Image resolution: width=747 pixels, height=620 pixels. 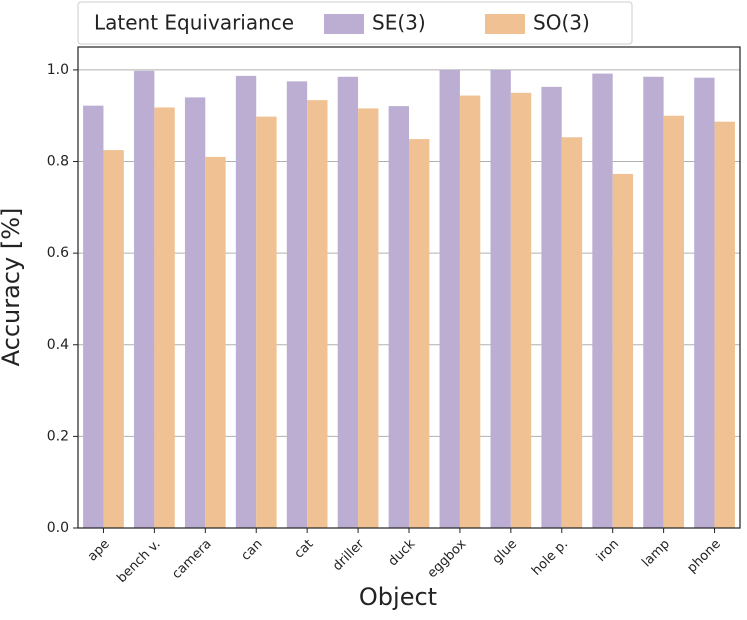 I want to click on x-tick-label: glue, so click(x=505, y=552).